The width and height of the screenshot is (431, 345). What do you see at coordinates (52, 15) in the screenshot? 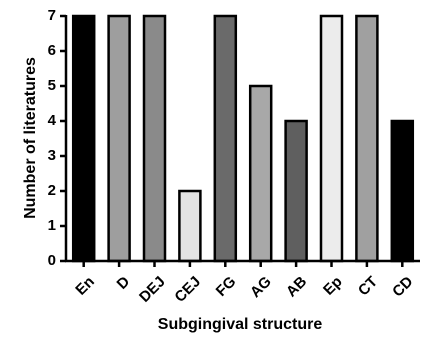
I see `y-tick-label: 7` at bounding box center [52, 15].